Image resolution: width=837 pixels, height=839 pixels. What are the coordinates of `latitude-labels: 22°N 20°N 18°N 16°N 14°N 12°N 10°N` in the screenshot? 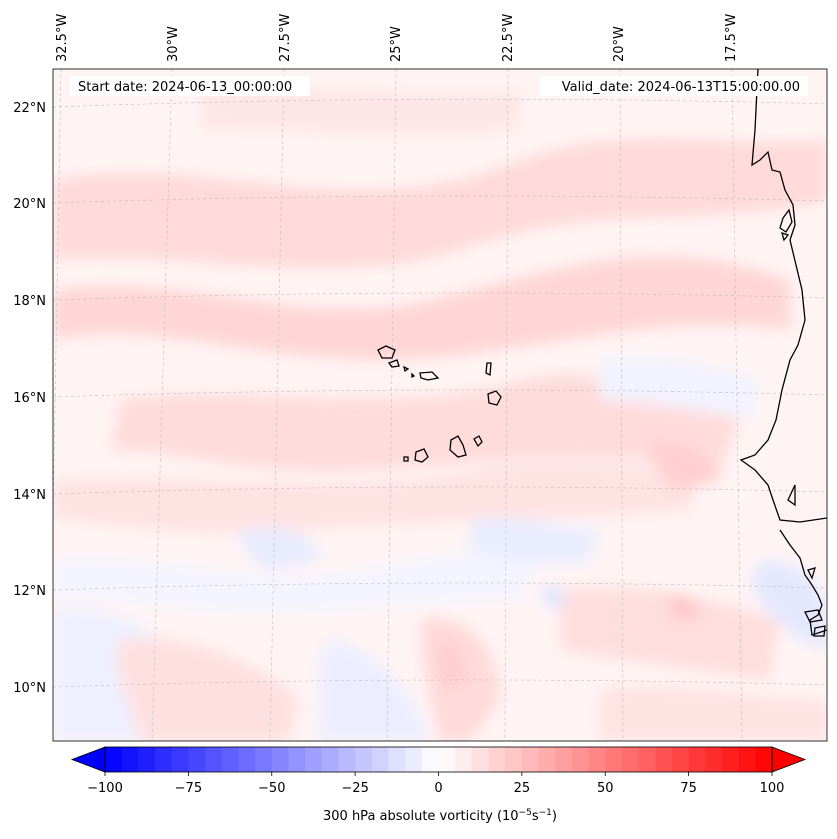 It's located at (29, 398).